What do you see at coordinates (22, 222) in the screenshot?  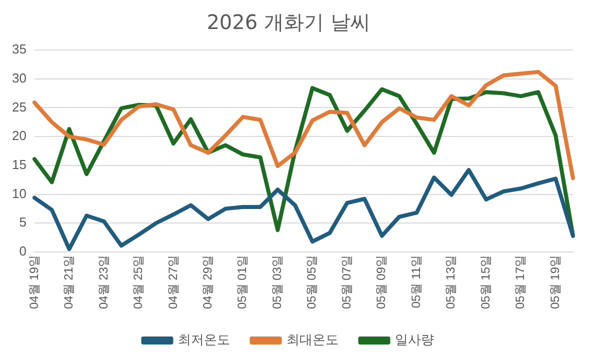 I see `y-tick-label: 5` at bounding box center [22, 222].